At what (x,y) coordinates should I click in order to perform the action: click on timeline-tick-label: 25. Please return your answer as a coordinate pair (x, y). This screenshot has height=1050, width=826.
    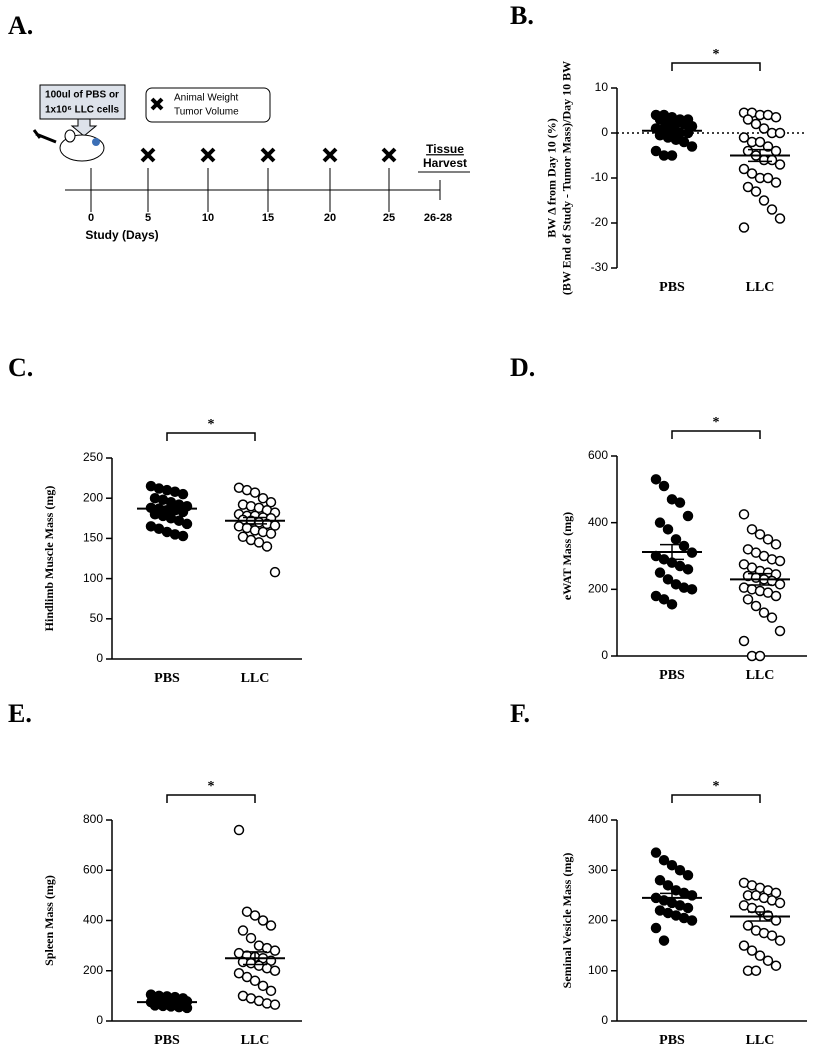
    Looking at the image, I should click on (389, 218).